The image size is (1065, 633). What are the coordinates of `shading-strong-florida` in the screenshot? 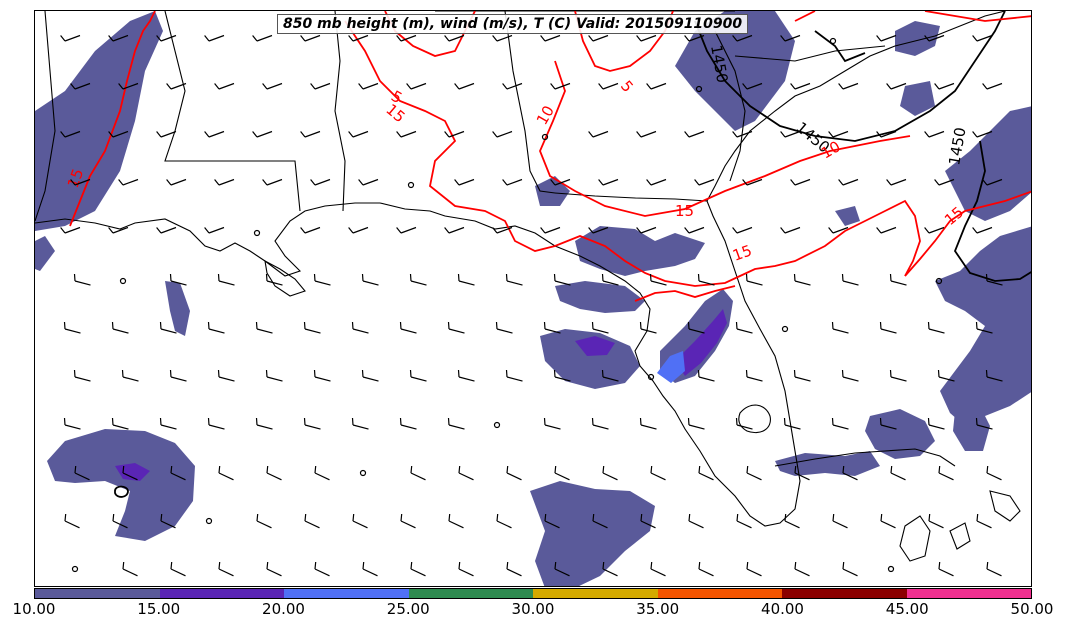 It's located at (701, 342).